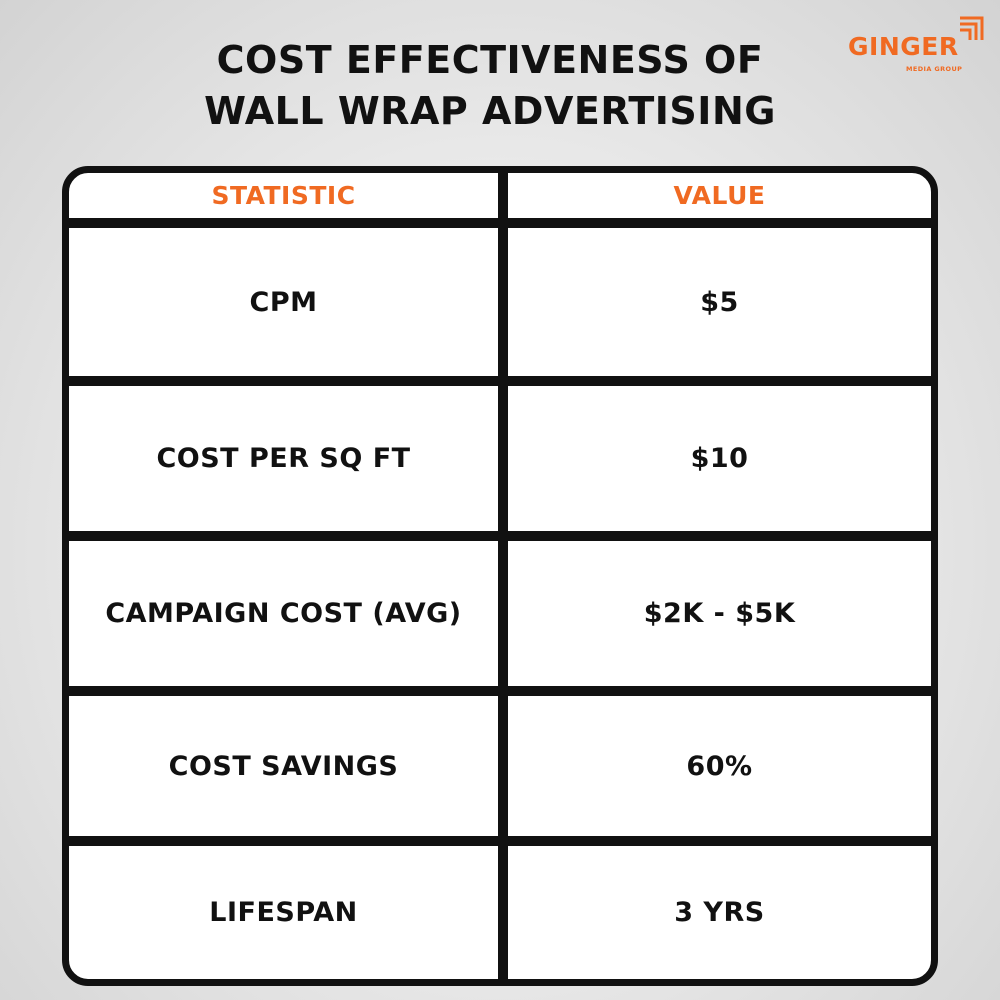 Image resolution: width=1000 pixels, height=1000 pixels. What do you see at coordinates (972, 28) in the screenshot?
I see `stacked-corner-icon` at bounding box center [972, 28].